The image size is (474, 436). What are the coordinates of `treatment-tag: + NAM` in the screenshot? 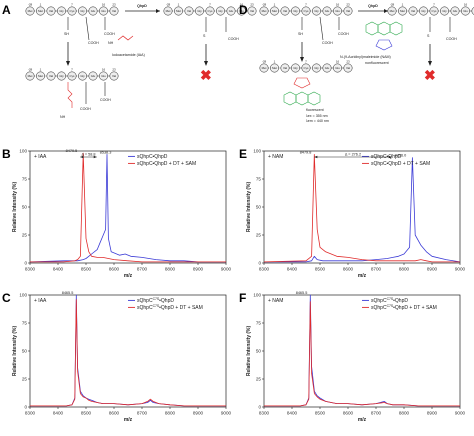 It's located at (275, 301).